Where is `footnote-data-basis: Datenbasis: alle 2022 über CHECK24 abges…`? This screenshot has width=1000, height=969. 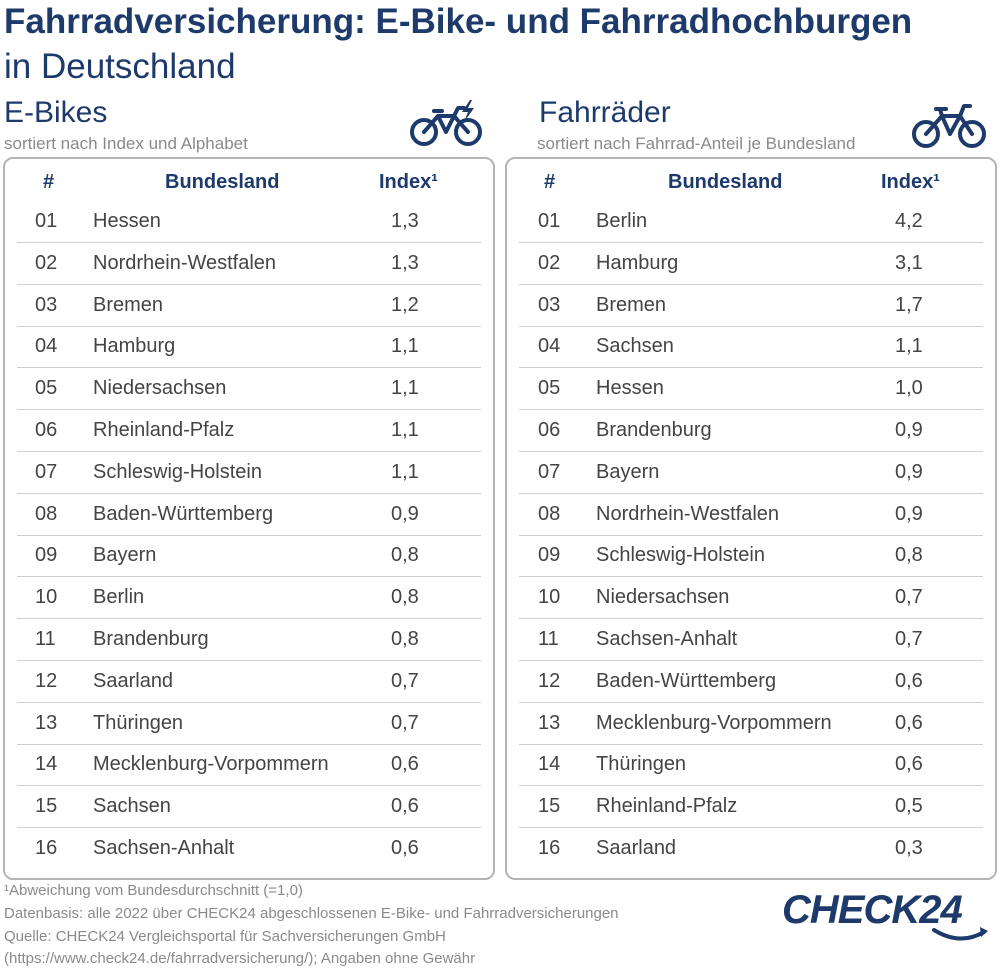
footnote-data-basis: Datenbasis: alle 2022 über CHECK24 abges… is located at coordinates (311, 913).